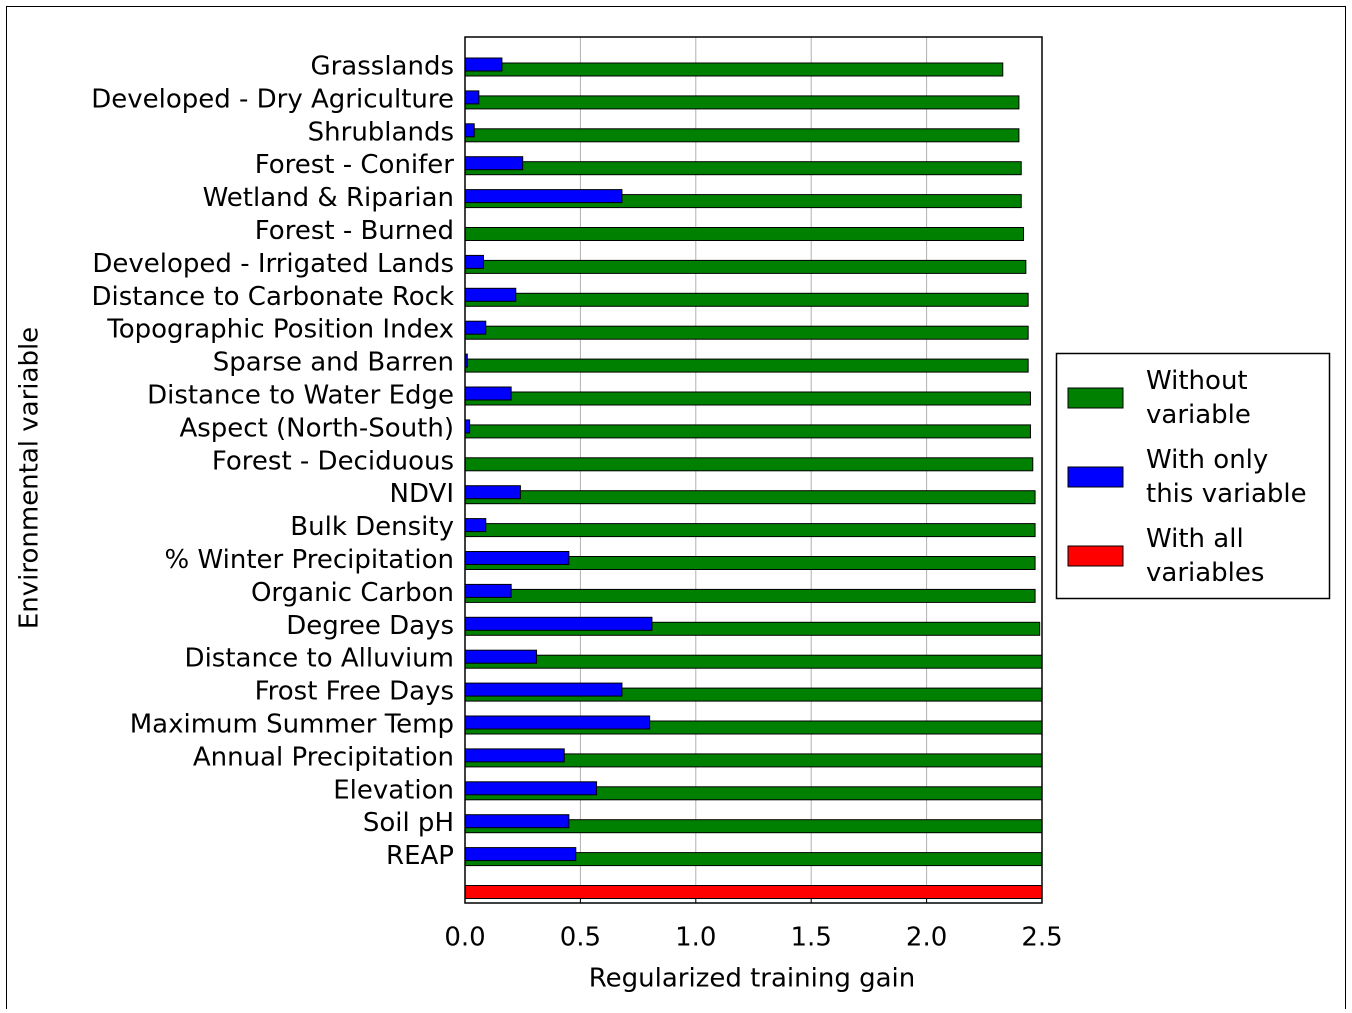 The width and height of the screenshot is (1352, 1013). I want to click on y-tick-label: Aspect (North-South), so click(316, 428).